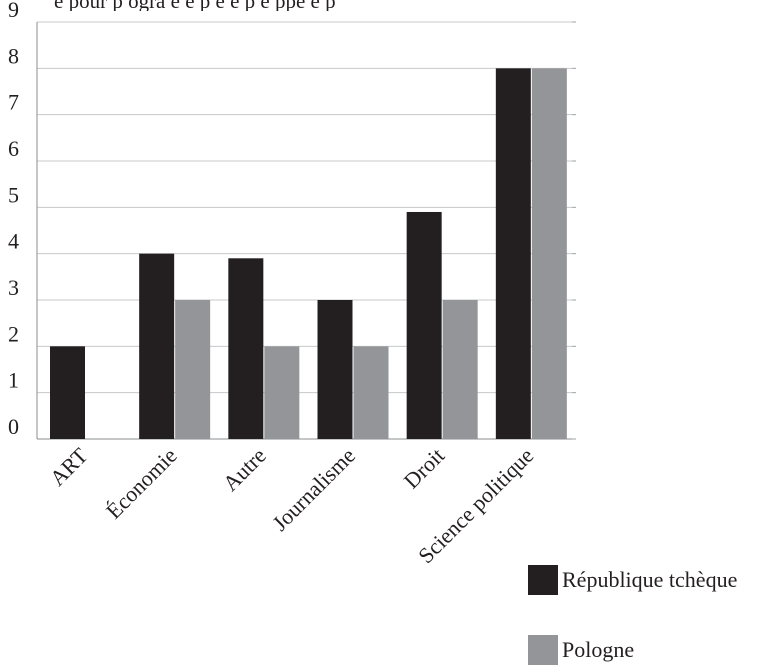  What do you see at coordinates (13, 219) in the screenshot?
I see `y-tick-labels: 0 1 2 3 4 5 6 7 8 9` at bounding box center [13, 219].